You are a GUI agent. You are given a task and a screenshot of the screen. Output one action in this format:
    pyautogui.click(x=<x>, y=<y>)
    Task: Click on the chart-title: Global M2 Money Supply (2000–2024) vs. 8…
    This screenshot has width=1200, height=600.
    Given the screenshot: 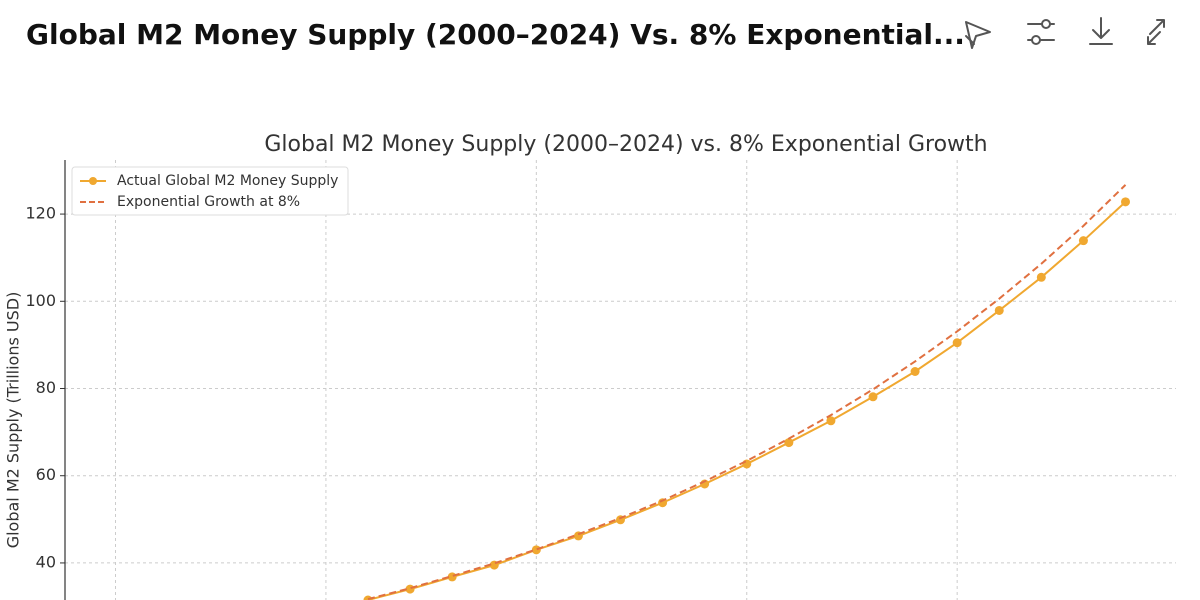 What is the action you would take?
    pyautogui.click(x=625, y=144)
    